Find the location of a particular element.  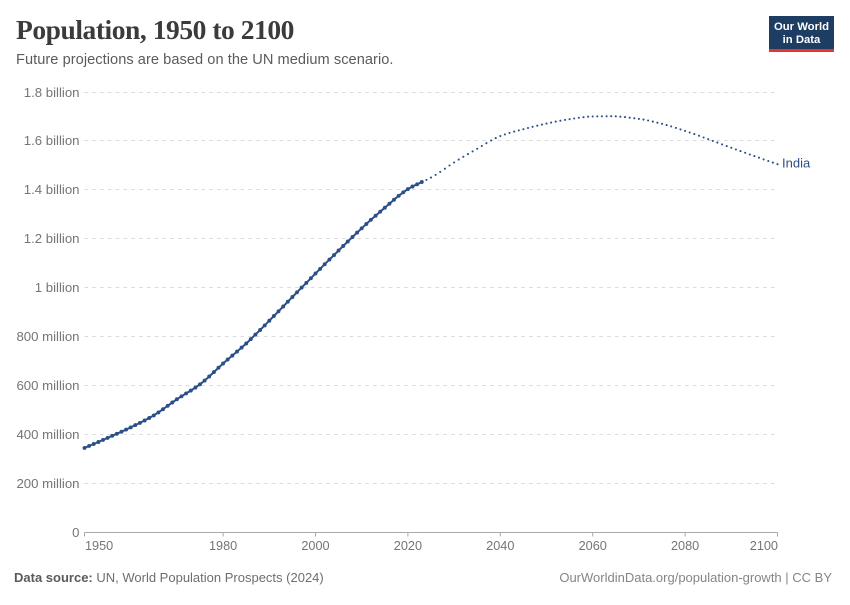

svg-text: 2060 is located at coordinates (593, 546).